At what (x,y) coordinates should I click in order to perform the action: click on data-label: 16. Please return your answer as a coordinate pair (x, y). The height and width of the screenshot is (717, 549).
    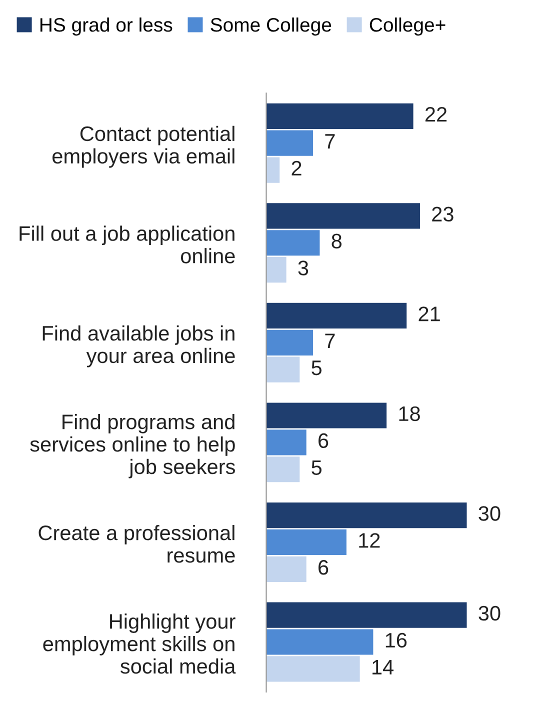
    Looking at the image, I should click on (396, 640).